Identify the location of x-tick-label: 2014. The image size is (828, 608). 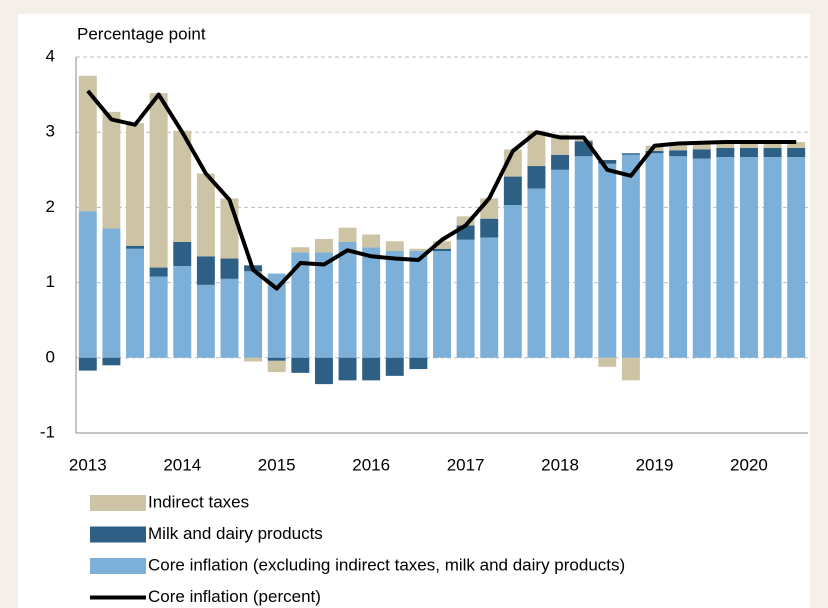
(182, 464).